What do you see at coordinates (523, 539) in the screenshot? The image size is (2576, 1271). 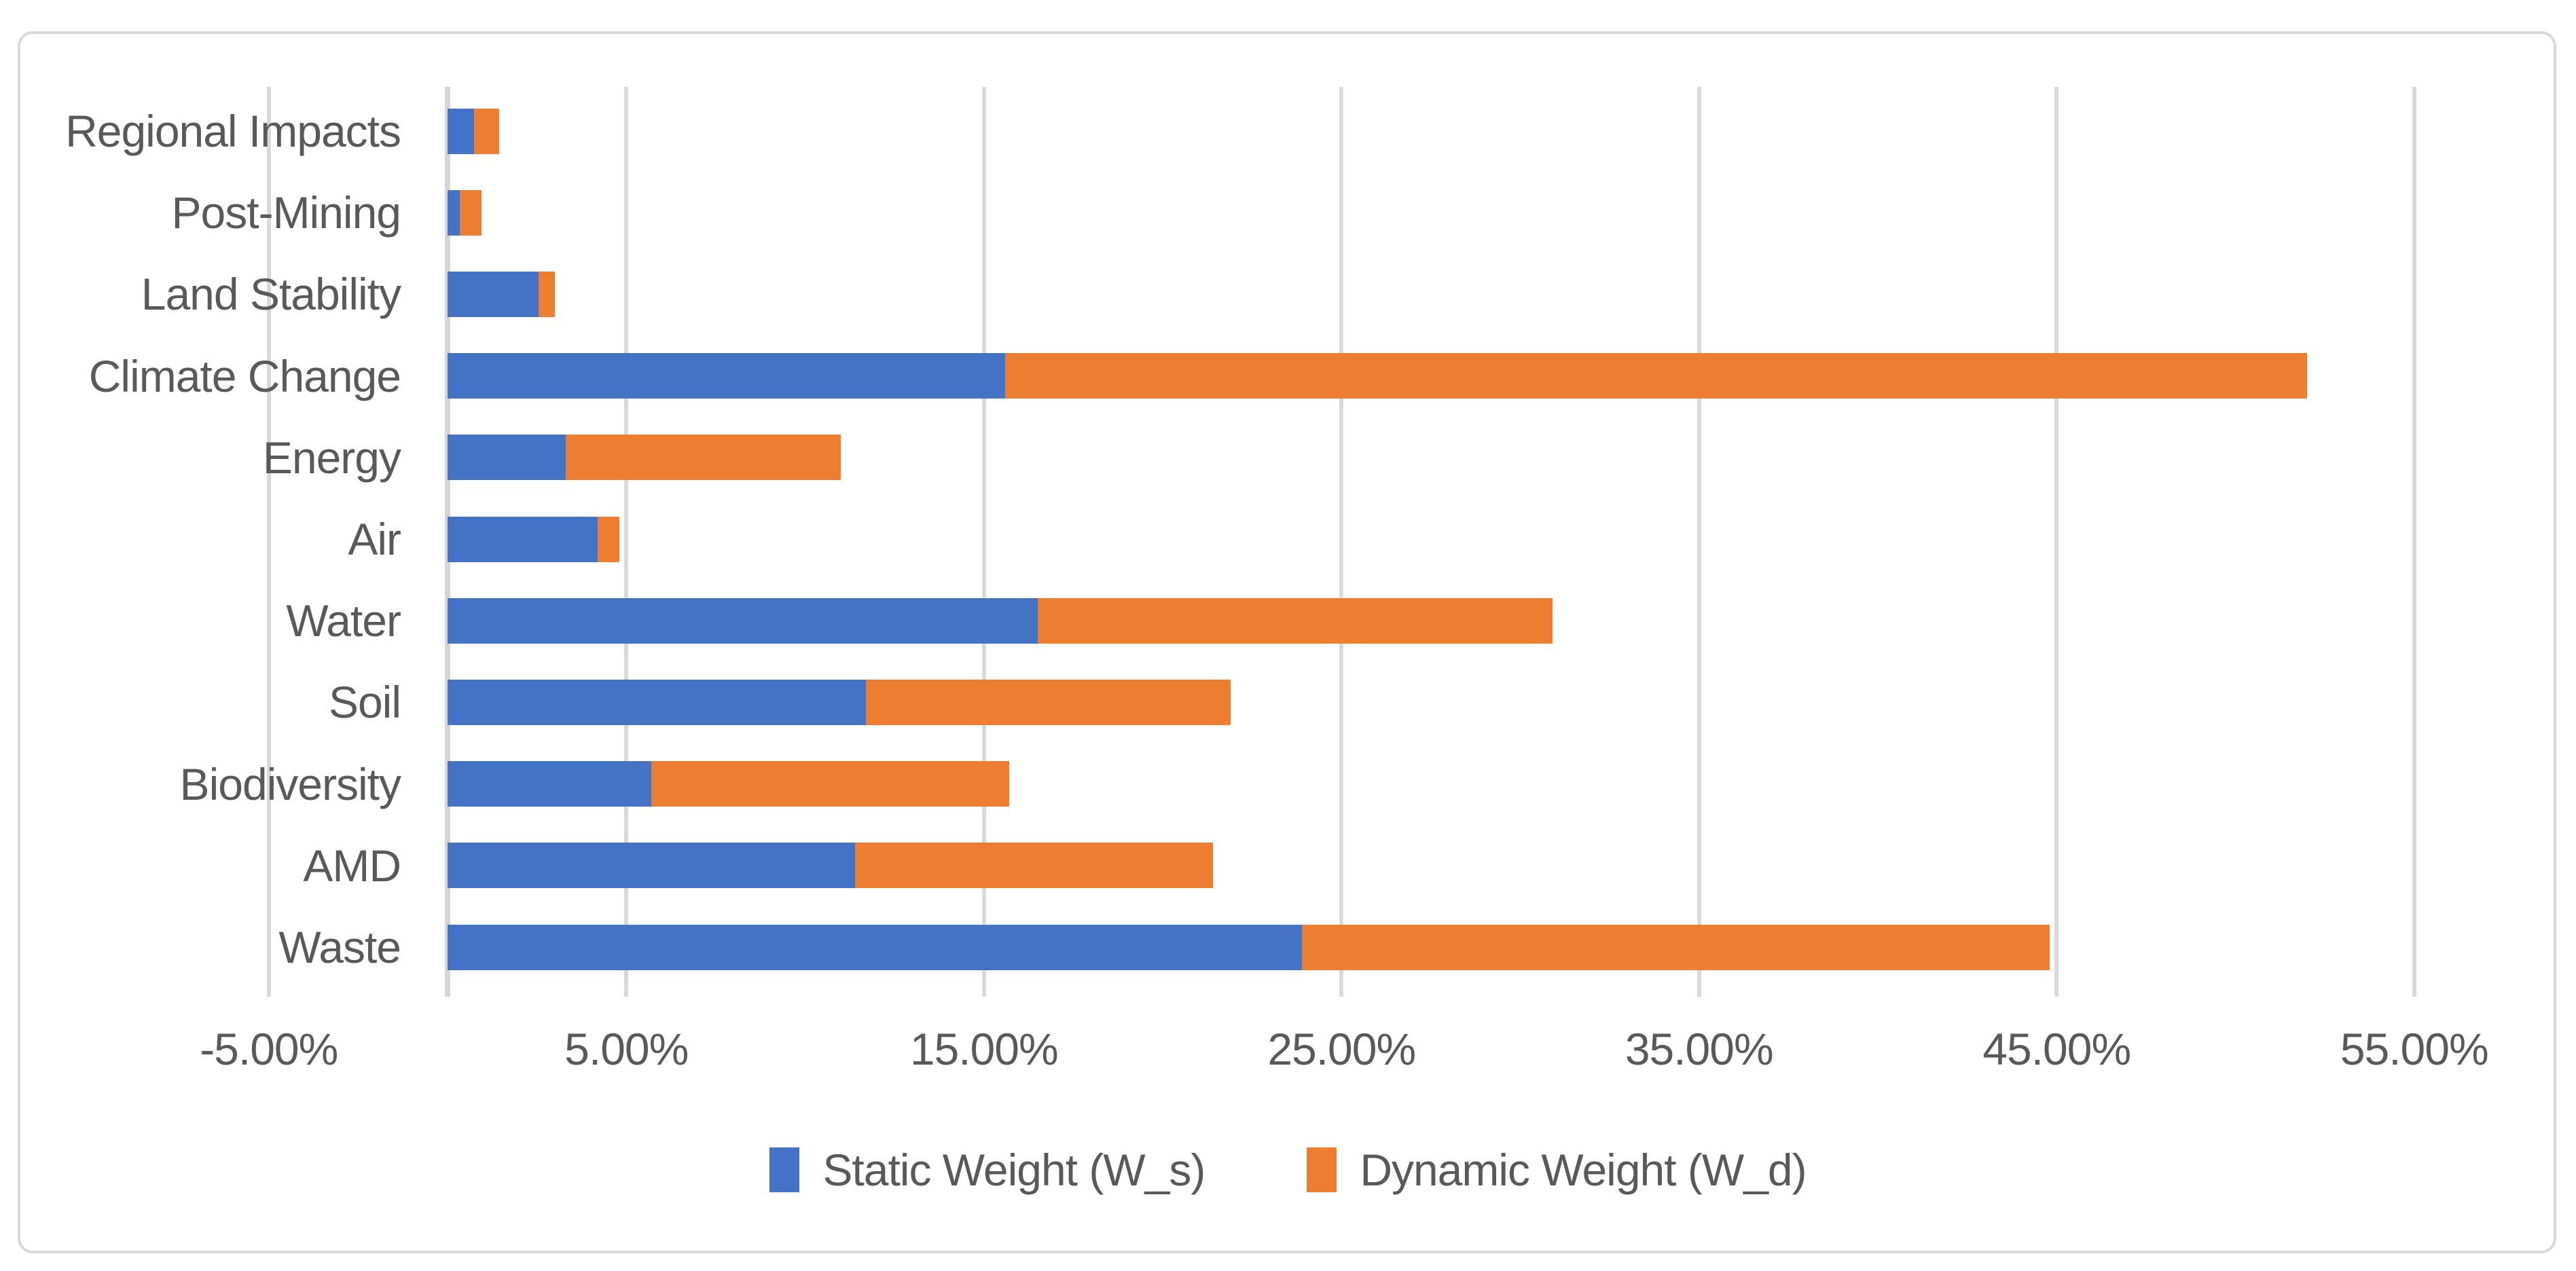 I see `bar-segment-static-air` at bounding box center [523, 539].